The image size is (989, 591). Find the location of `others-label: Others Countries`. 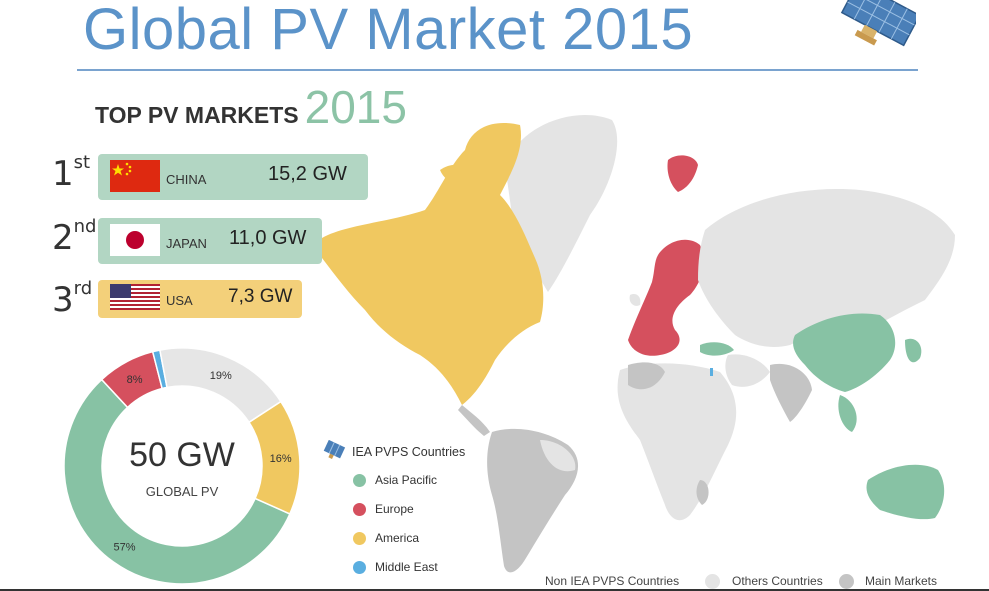

others-label: Others Countries is located at coordinates (777, 581).